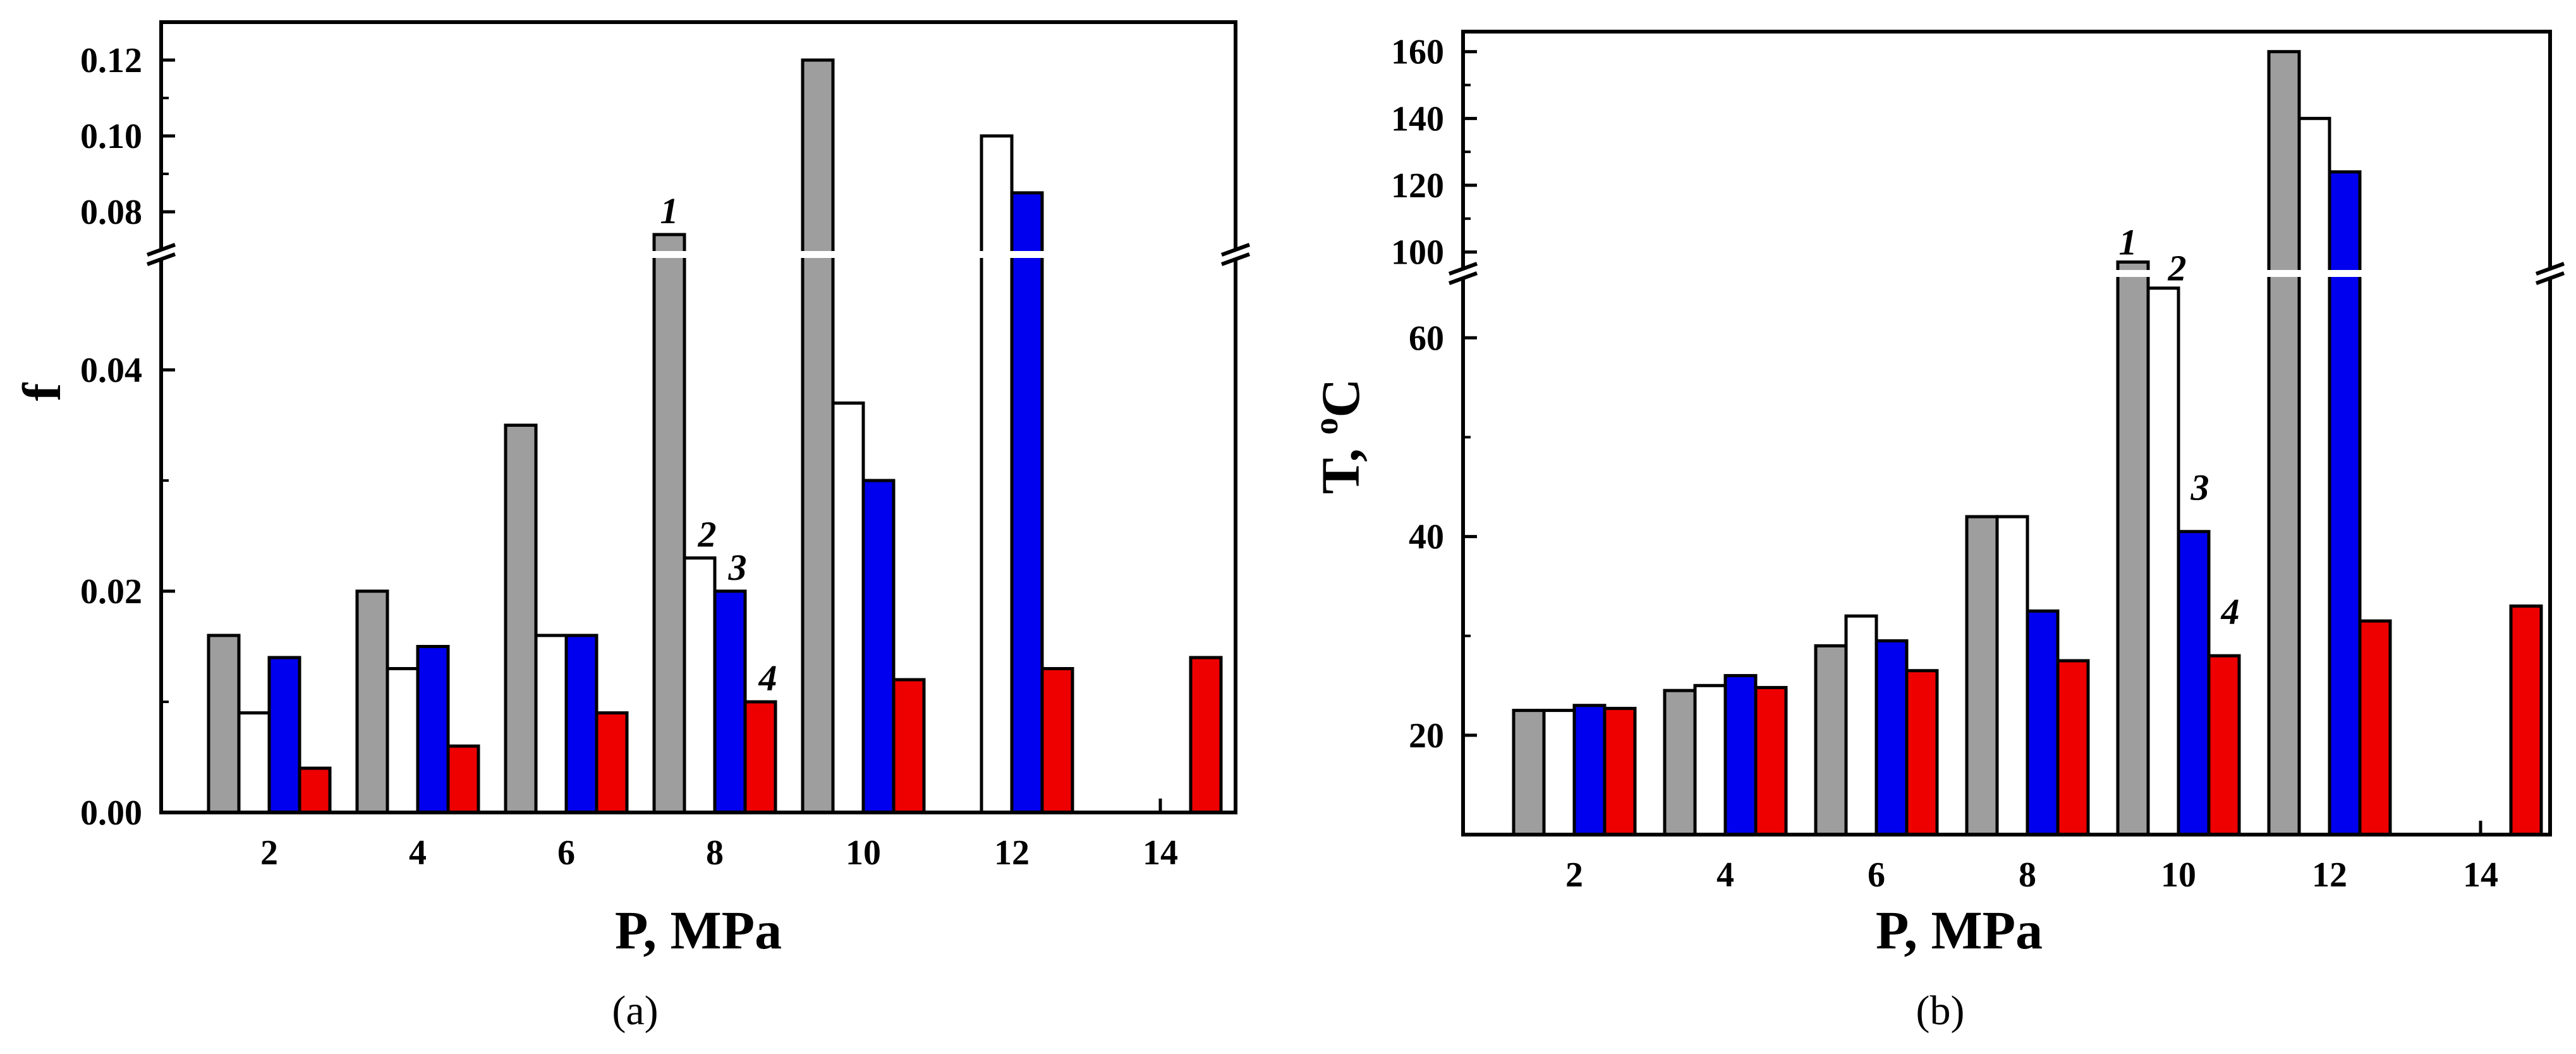 The height and width of the screenshot is (1054, 2576). Describe the element at coordinates (1426, 736) in the screenshot. I see `y-tick-label: 20` at that location.